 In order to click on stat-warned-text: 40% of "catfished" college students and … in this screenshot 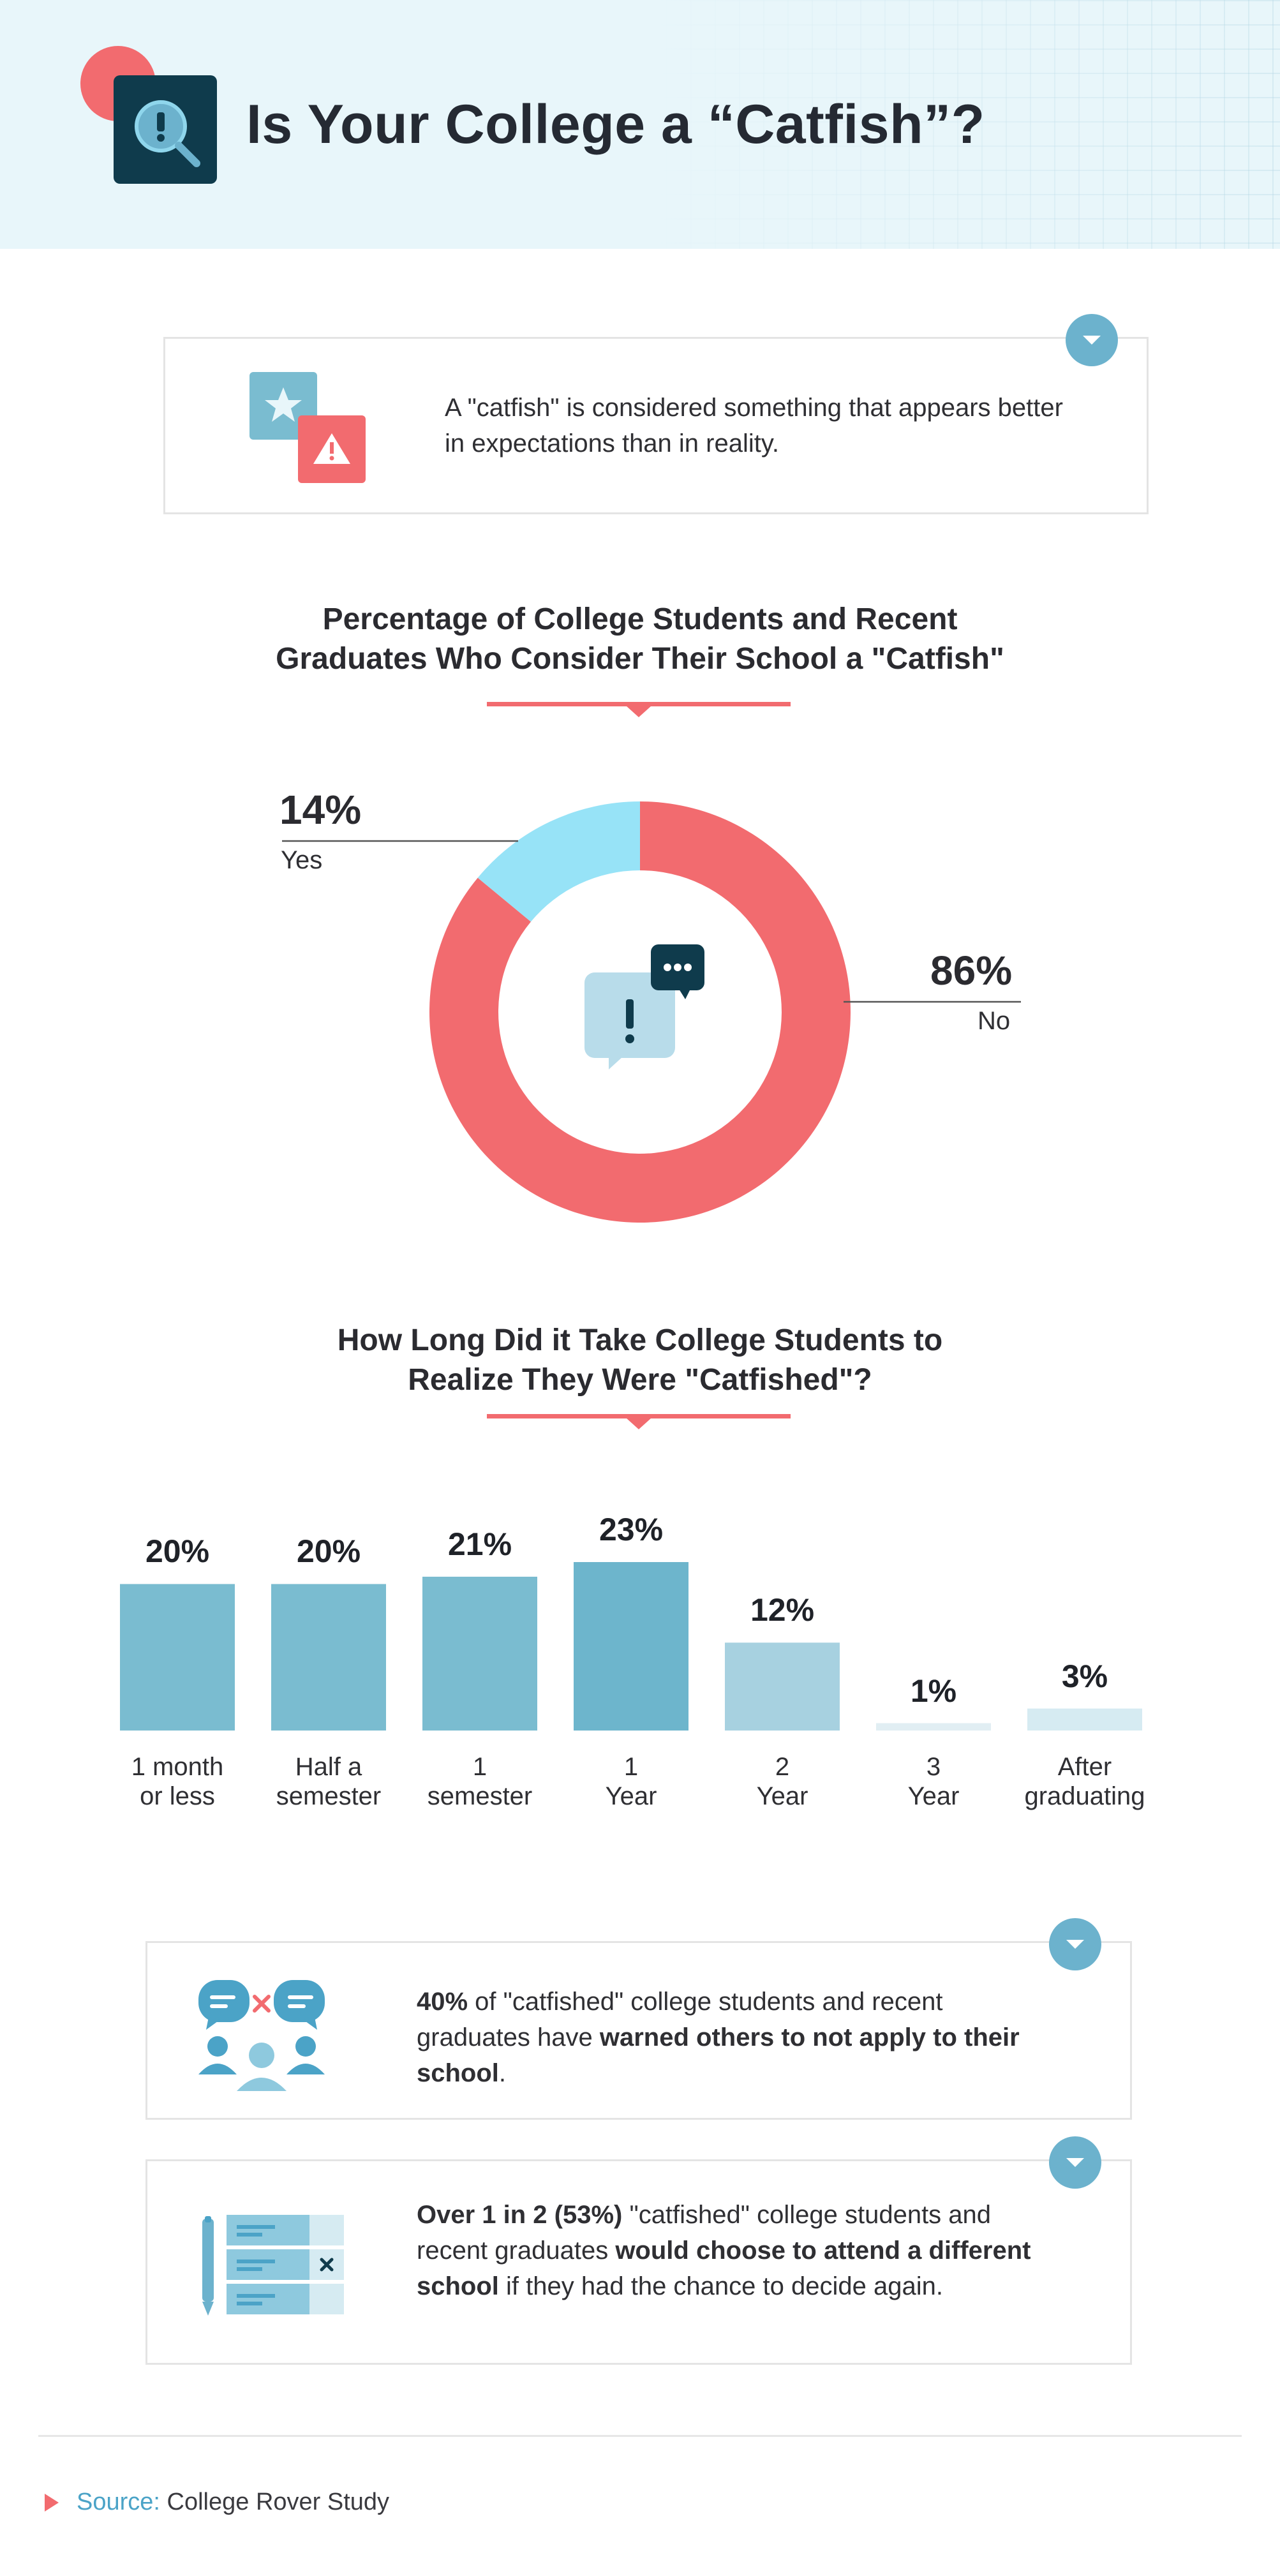, I will do `click(718, 2037)`.